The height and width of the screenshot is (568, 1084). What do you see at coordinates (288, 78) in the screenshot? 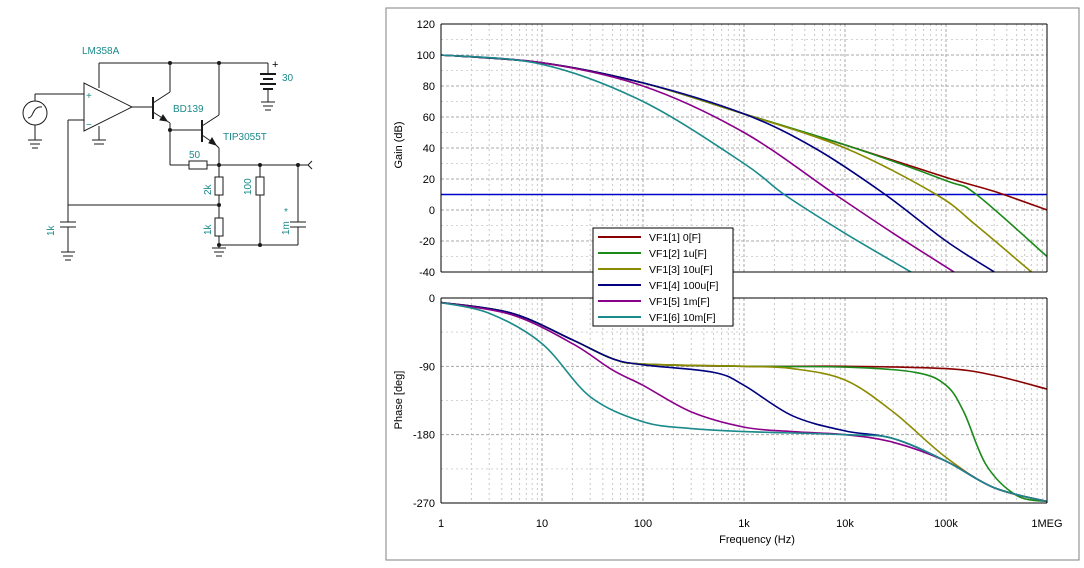
I see `battery-value: 30` at bounding box center [288, 78].